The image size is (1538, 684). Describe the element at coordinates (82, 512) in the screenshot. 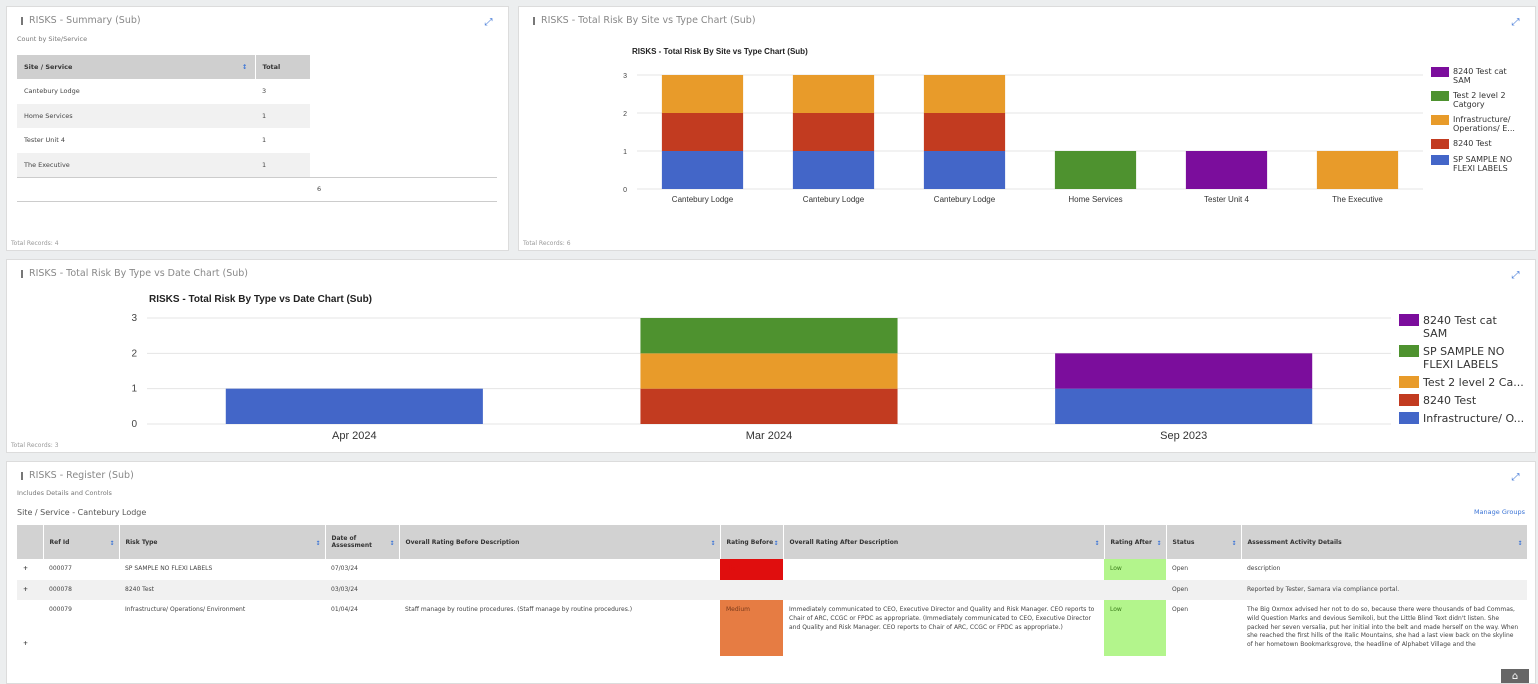

I see `group-label: Site / Service - Cantebury Lodge` at that location.